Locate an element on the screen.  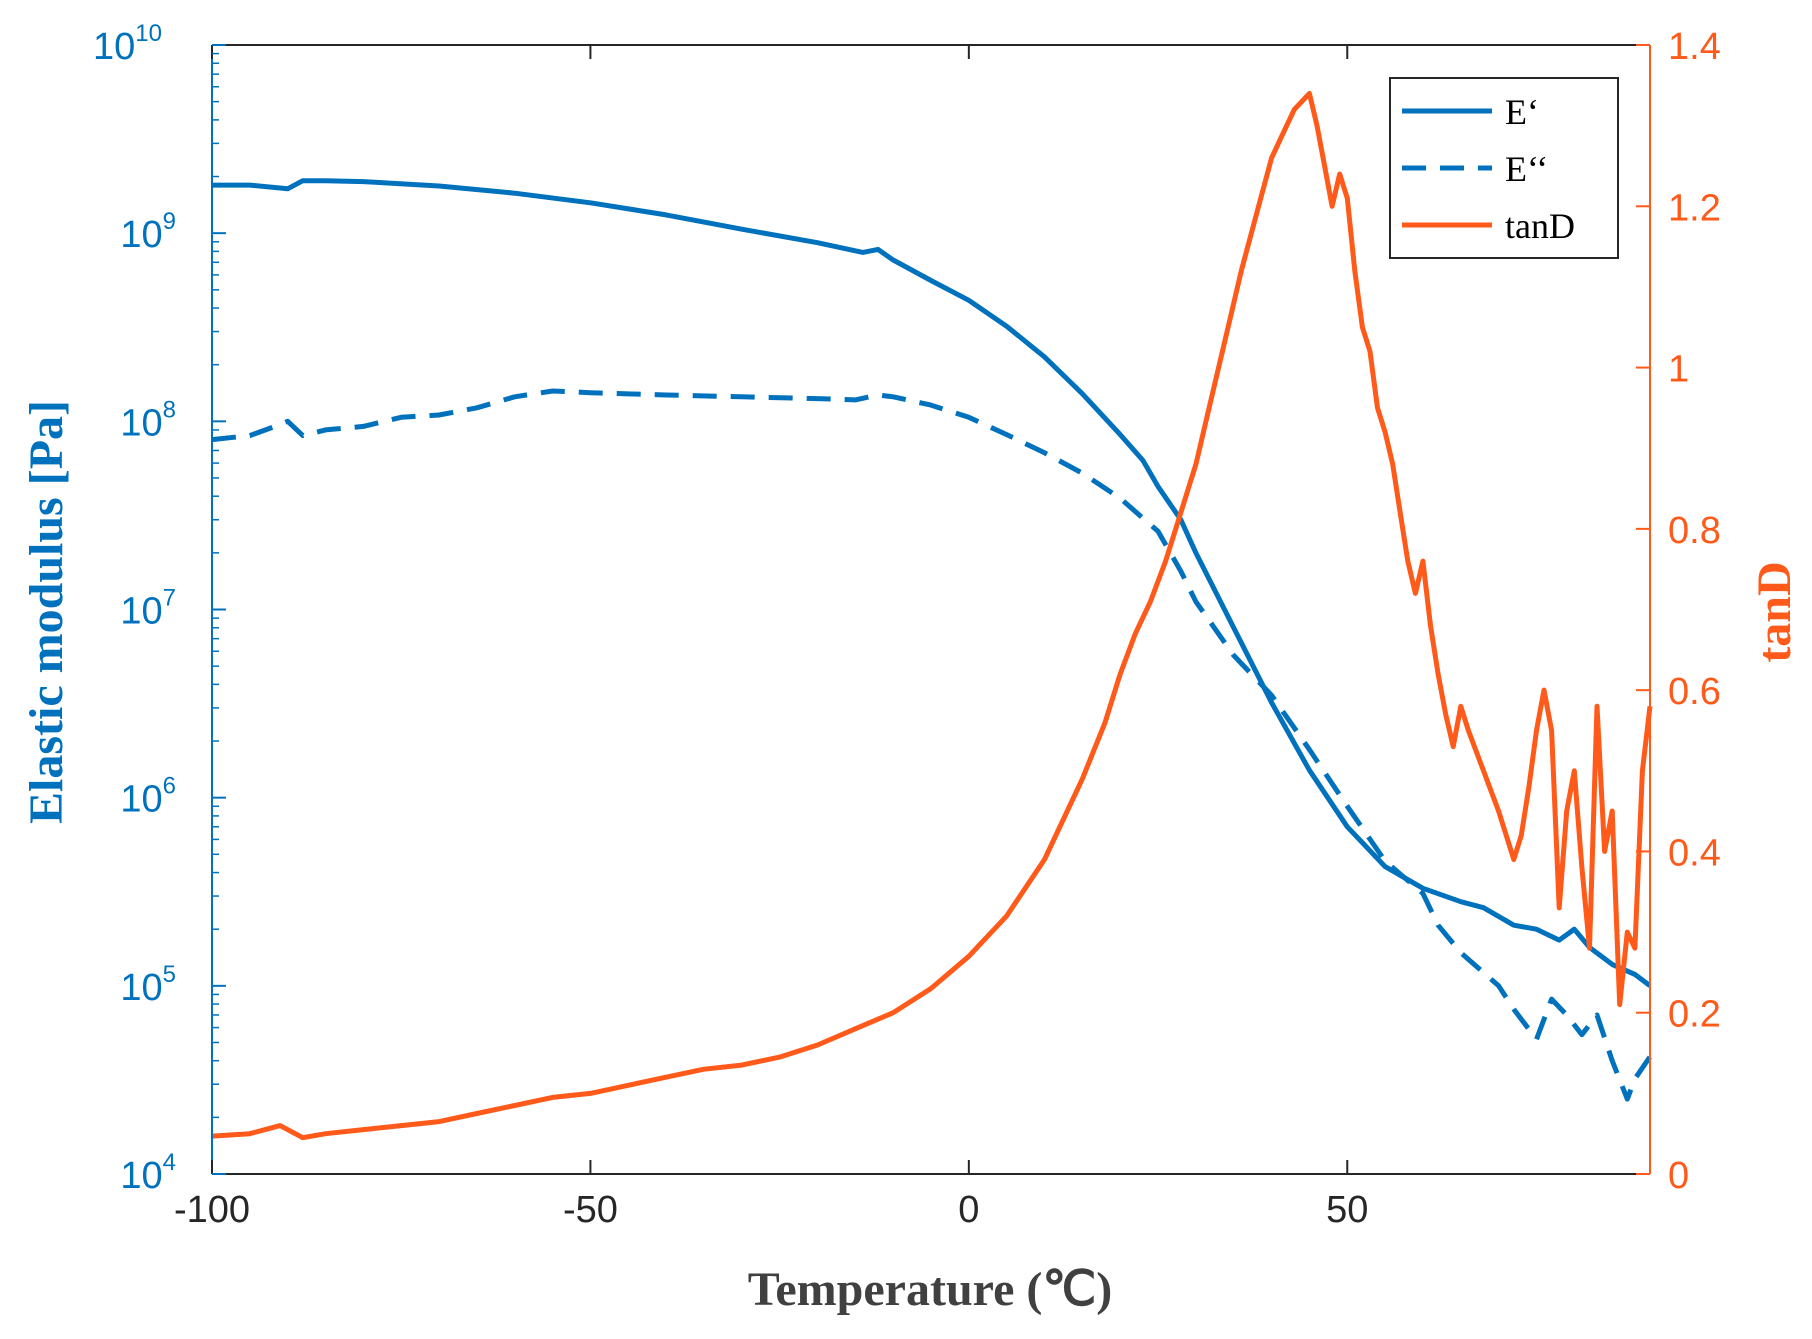
x-tick-label: -100 is located at coordinates (212, 1210).